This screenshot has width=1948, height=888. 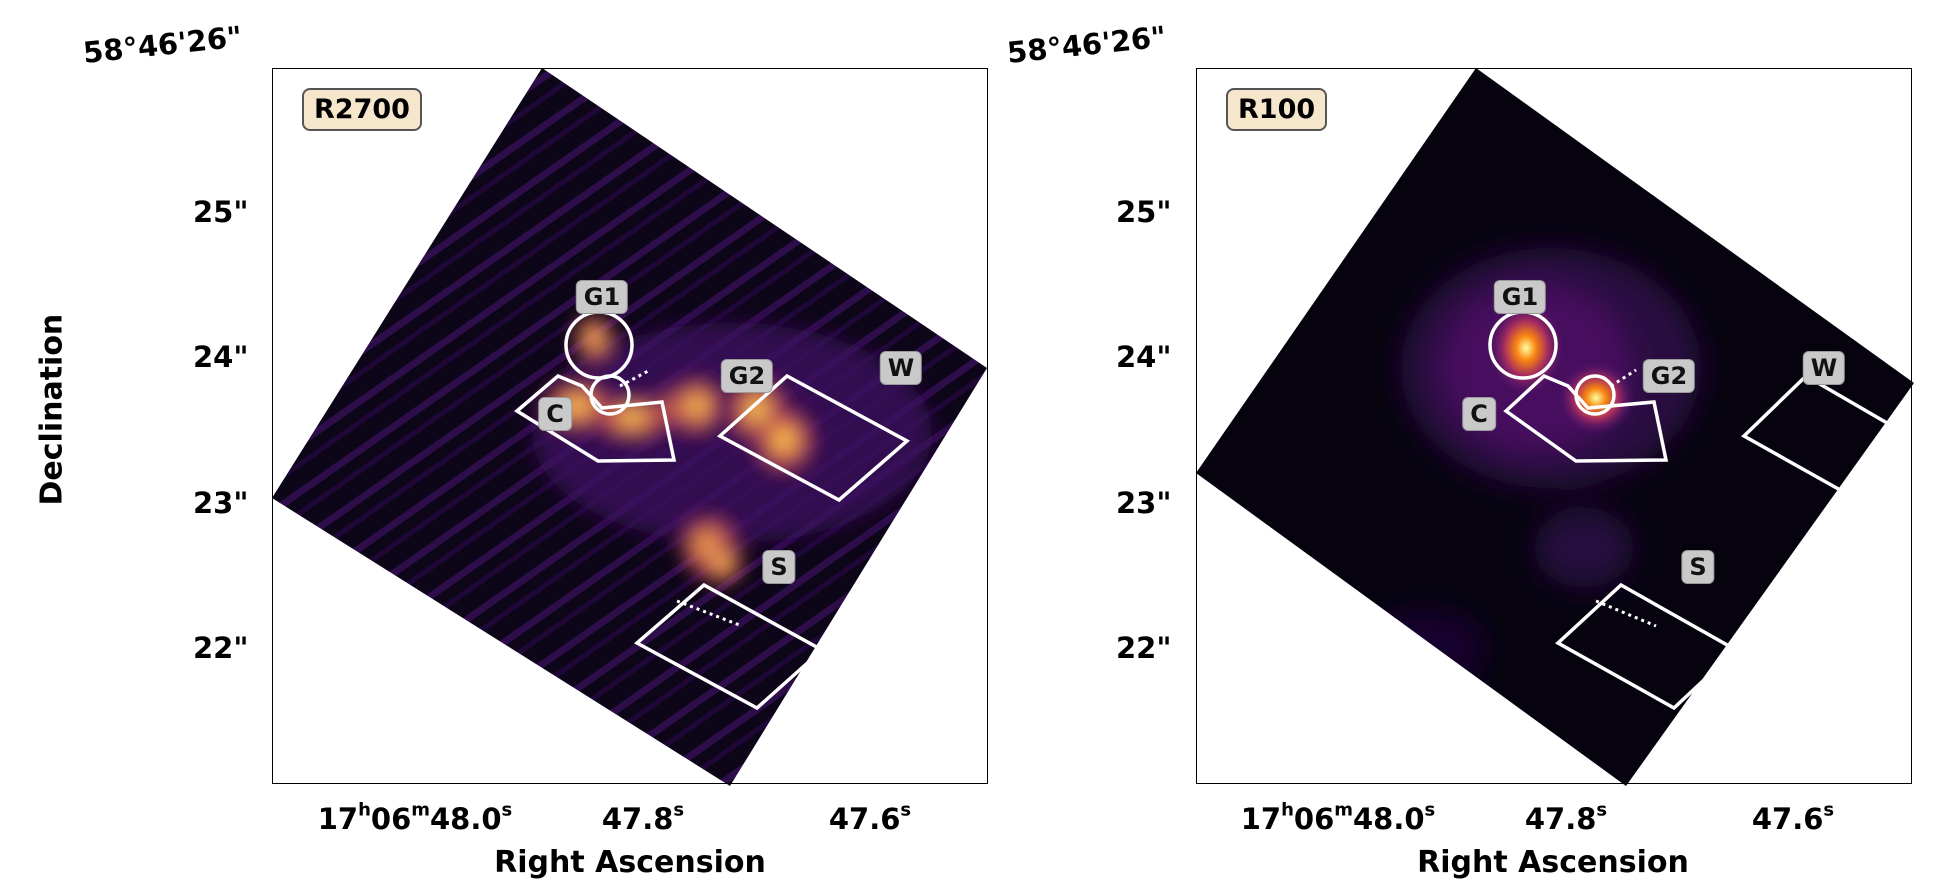 What do you see at coordinates (362, 109) in the screenshot?
I see `panel-badge-left: R2700` at bounding box center [362, 109].